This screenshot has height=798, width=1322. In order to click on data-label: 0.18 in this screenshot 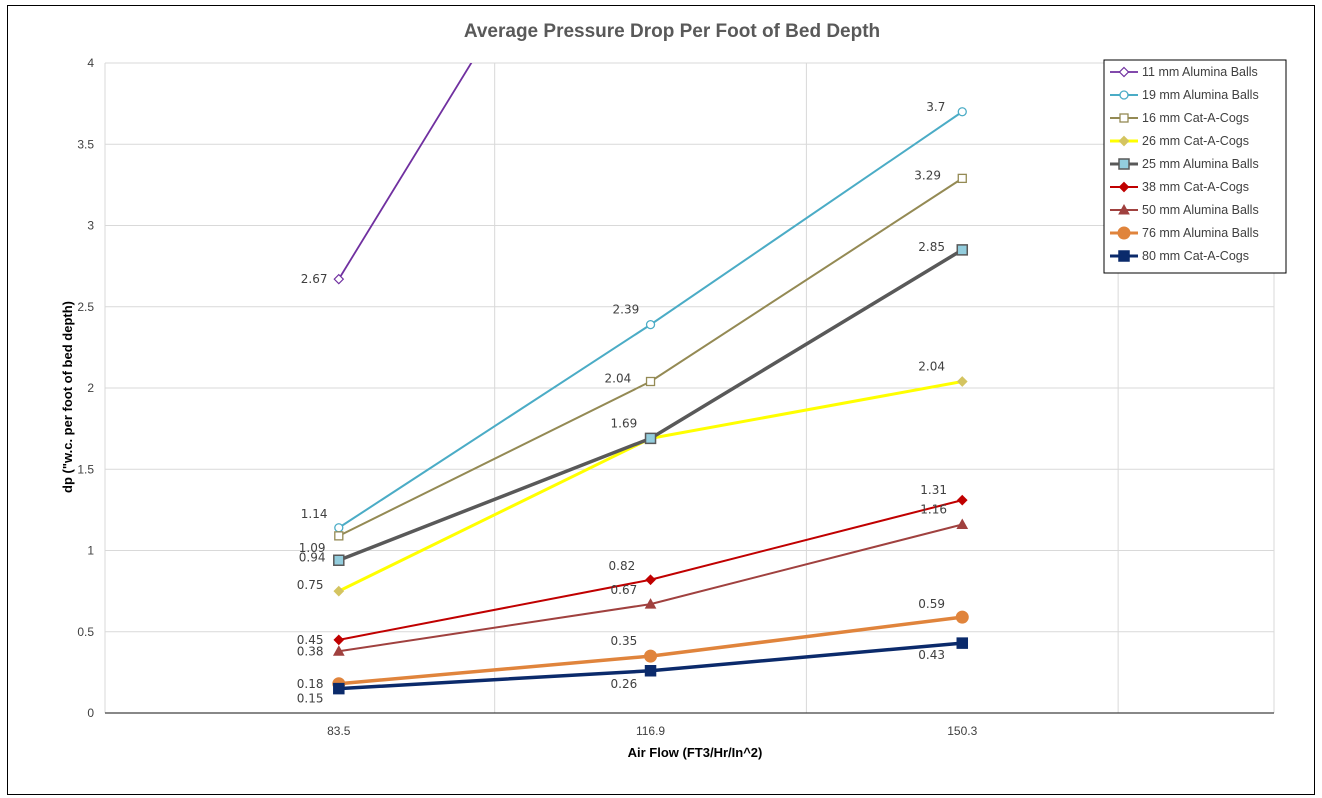, I will do `click(310, 684)`.